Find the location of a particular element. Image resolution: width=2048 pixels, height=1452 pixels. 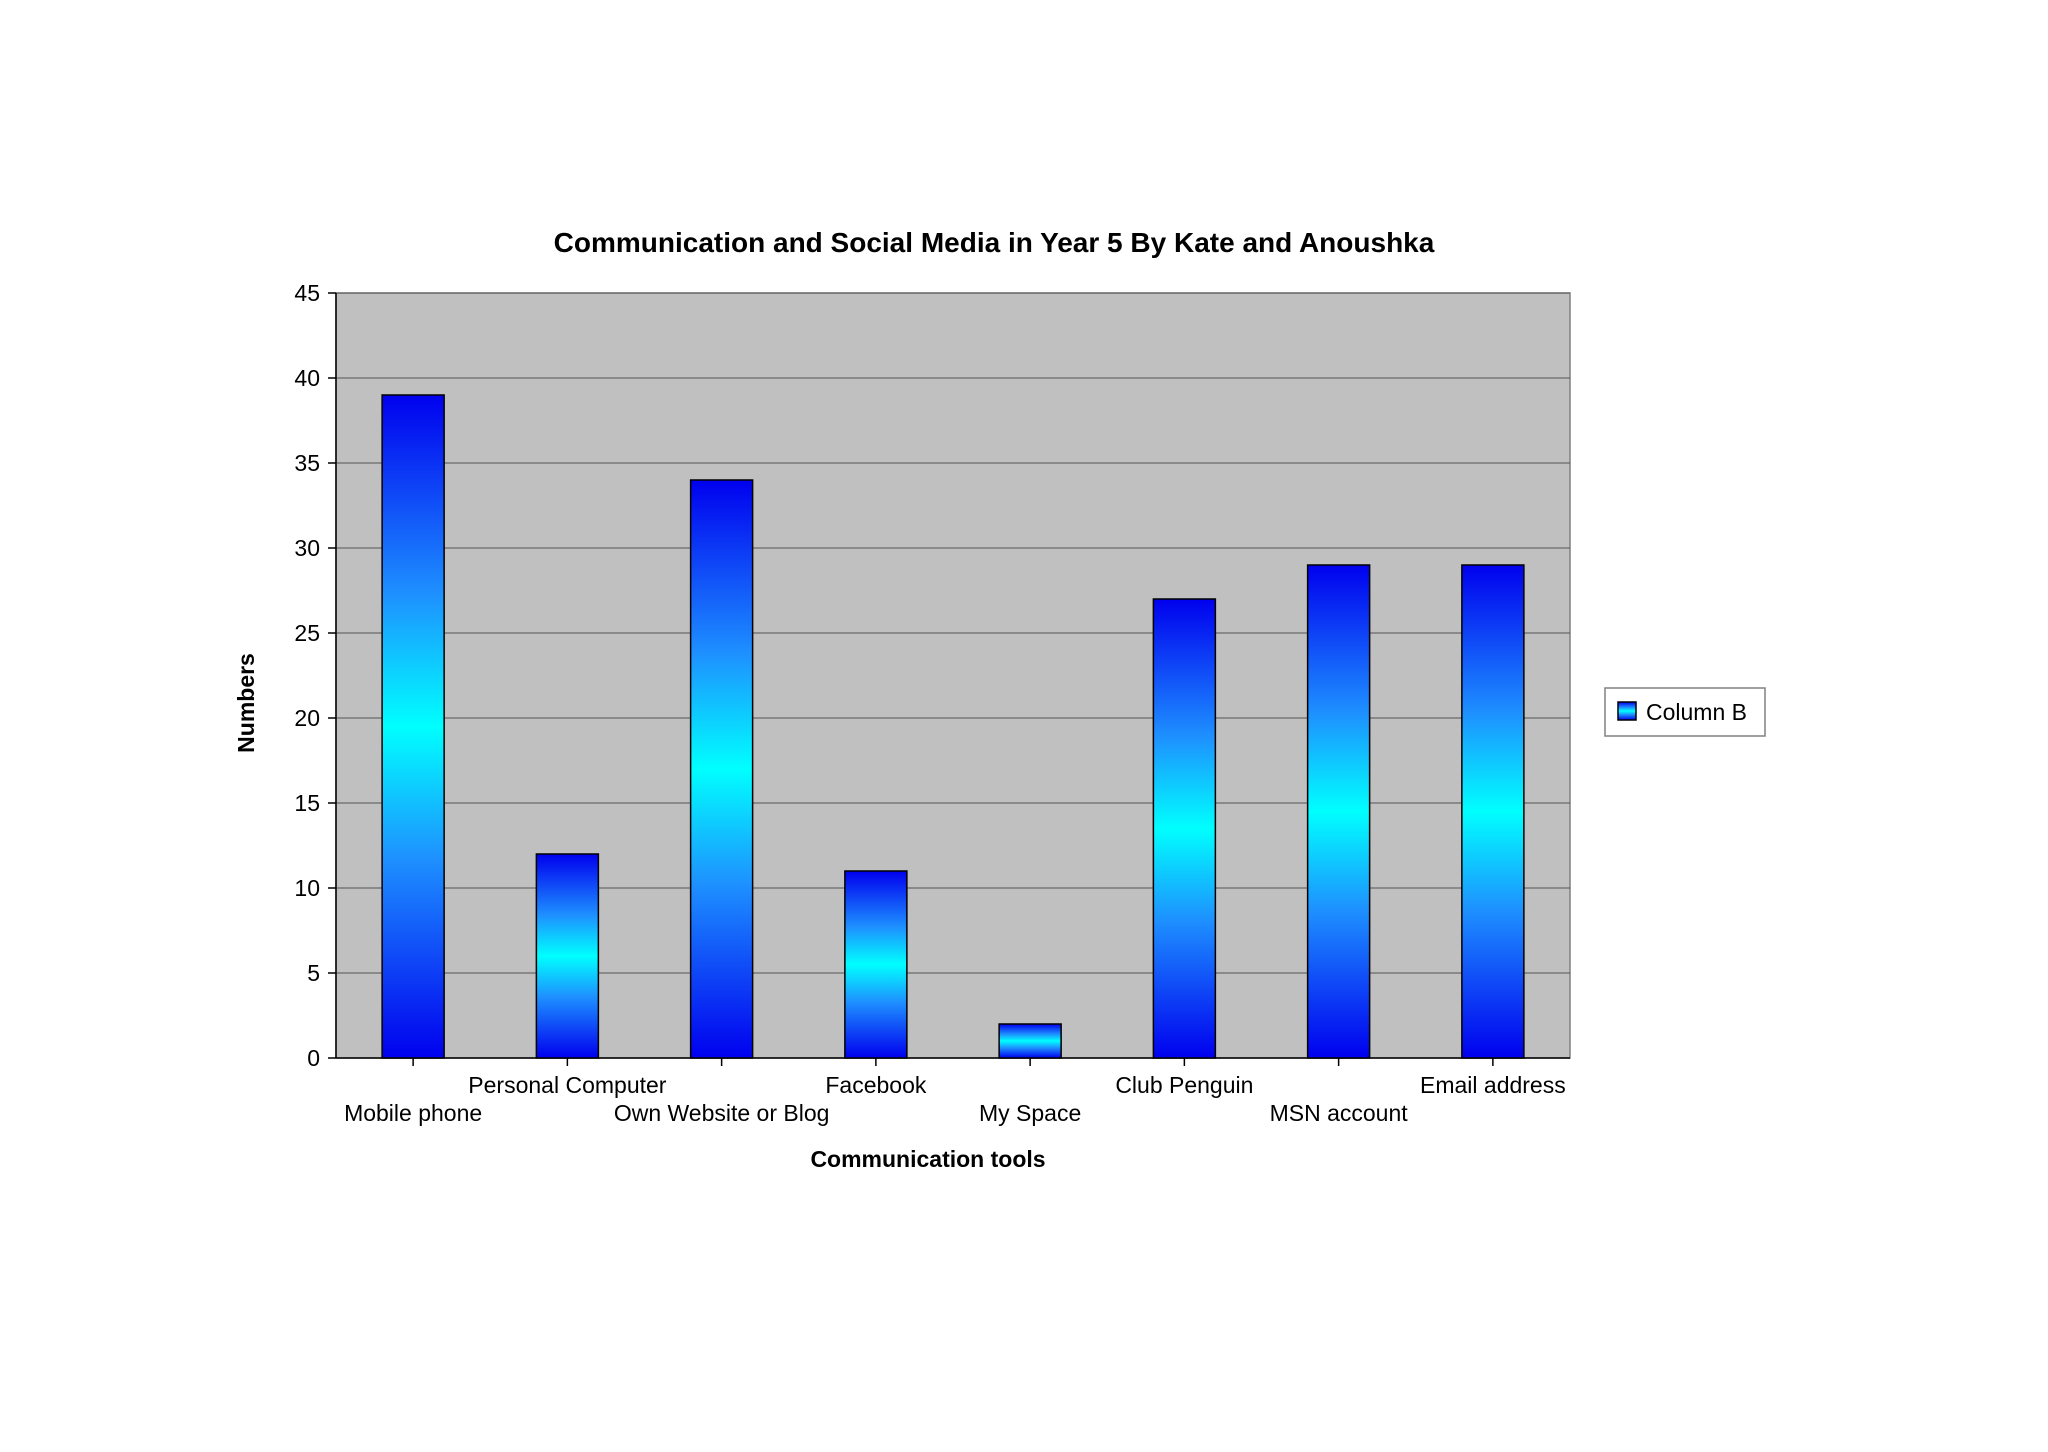

y-axis-label: Numbers is located at coordinates (246, 703).